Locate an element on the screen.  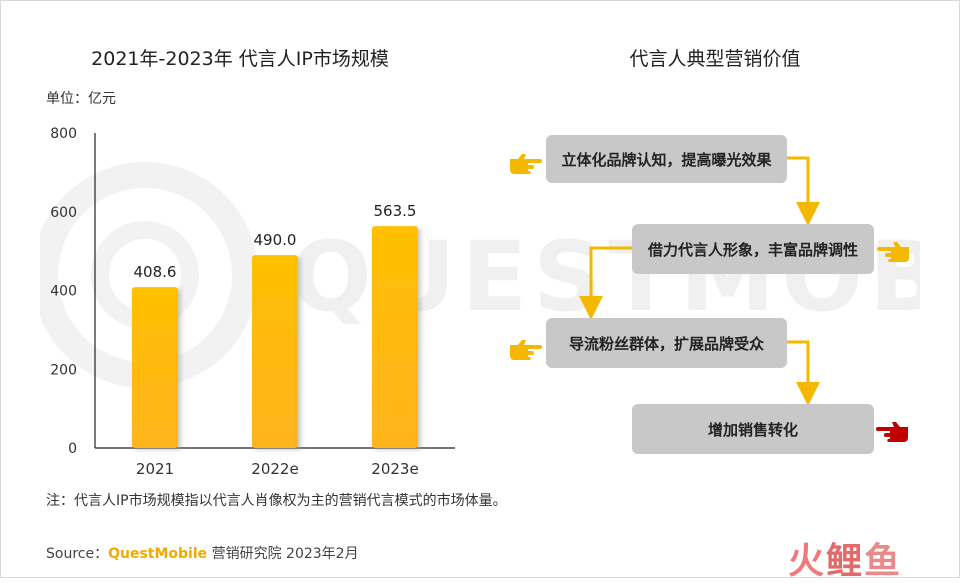
source-prefix: Source： is located at coordinates (77, 554).